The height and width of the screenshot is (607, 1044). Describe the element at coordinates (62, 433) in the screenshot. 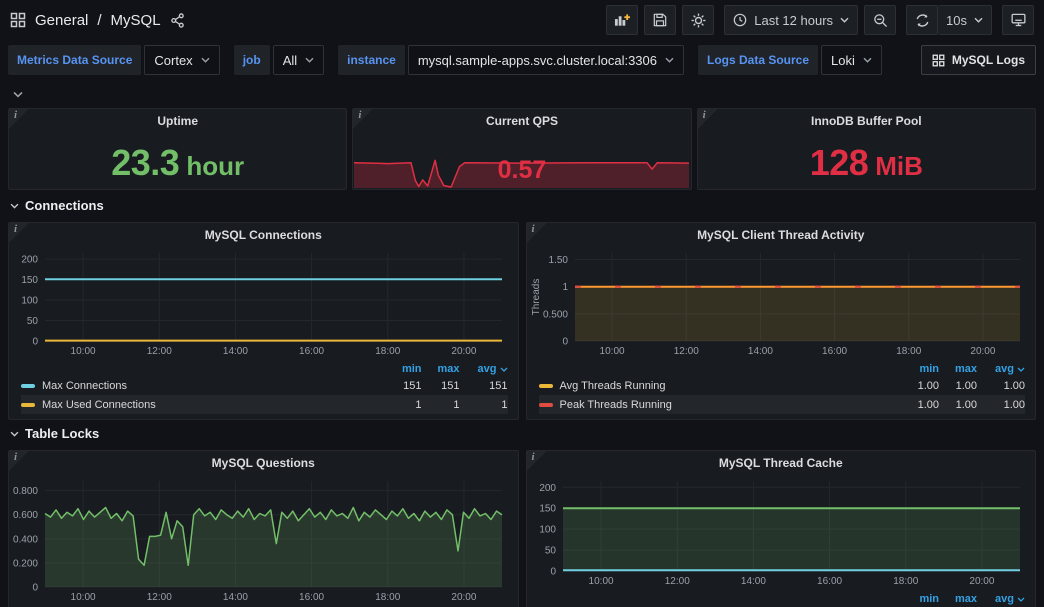

I see `section-title: Table Locks` at that location.